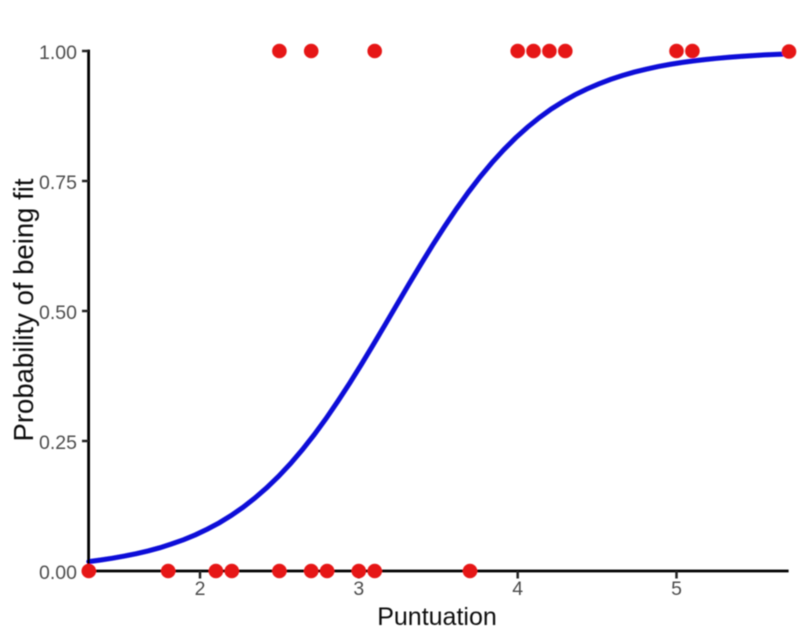 The height and width of the screenshot is (640, 800). I want to click on svg-text: 0.25, so click(58, 443).